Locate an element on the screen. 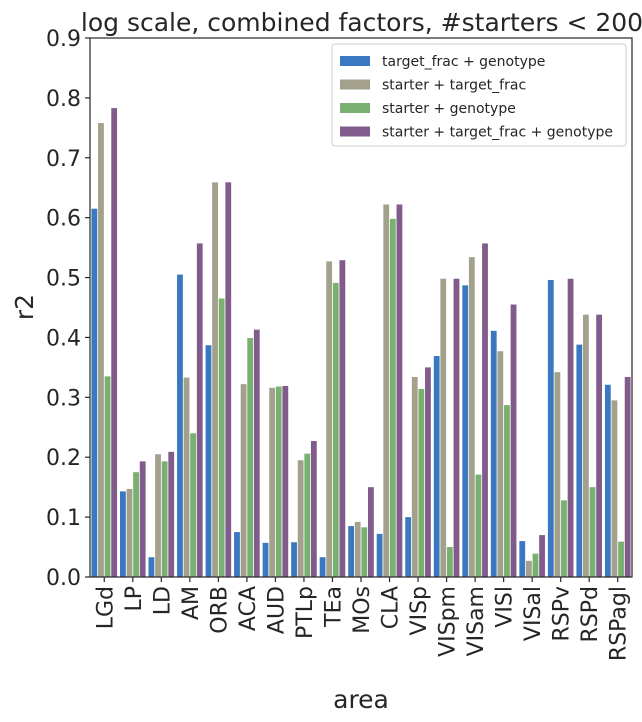 The image size is (642, 722). x-tick-label: MOs is located at coordinates (362, 610).